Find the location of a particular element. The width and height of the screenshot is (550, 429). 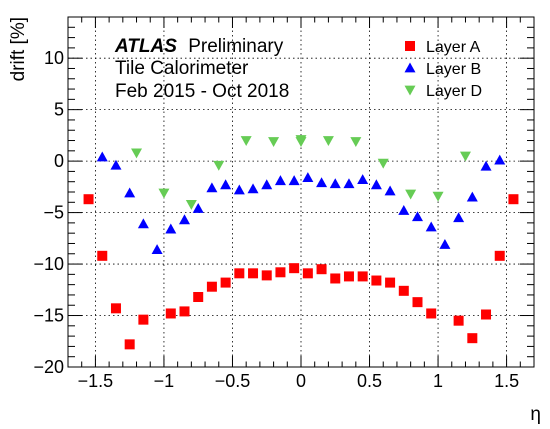

y-tick-label: 5 is located at coordinates (59, 110).